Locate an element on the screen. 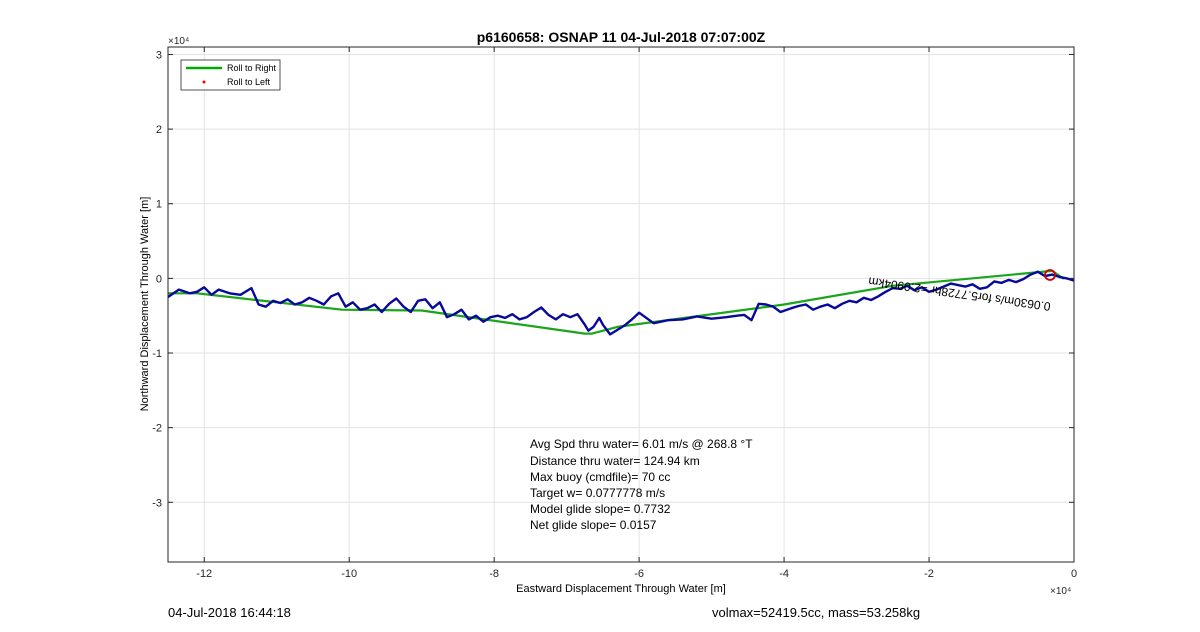 This screenshot has width=1200, height=632. y-tick-label: 1 is located at coordinates (159, 205).